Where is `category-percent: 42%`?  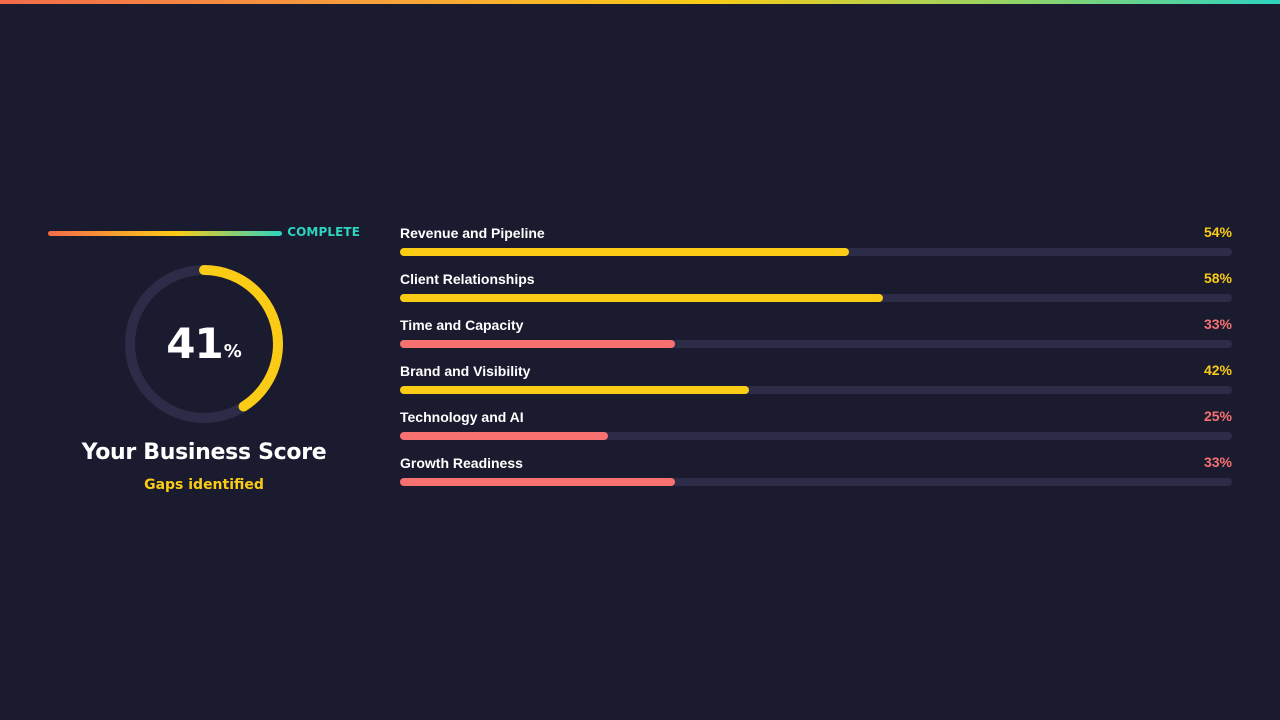
category-percent: 42% is located at coordinates (1217, 370).